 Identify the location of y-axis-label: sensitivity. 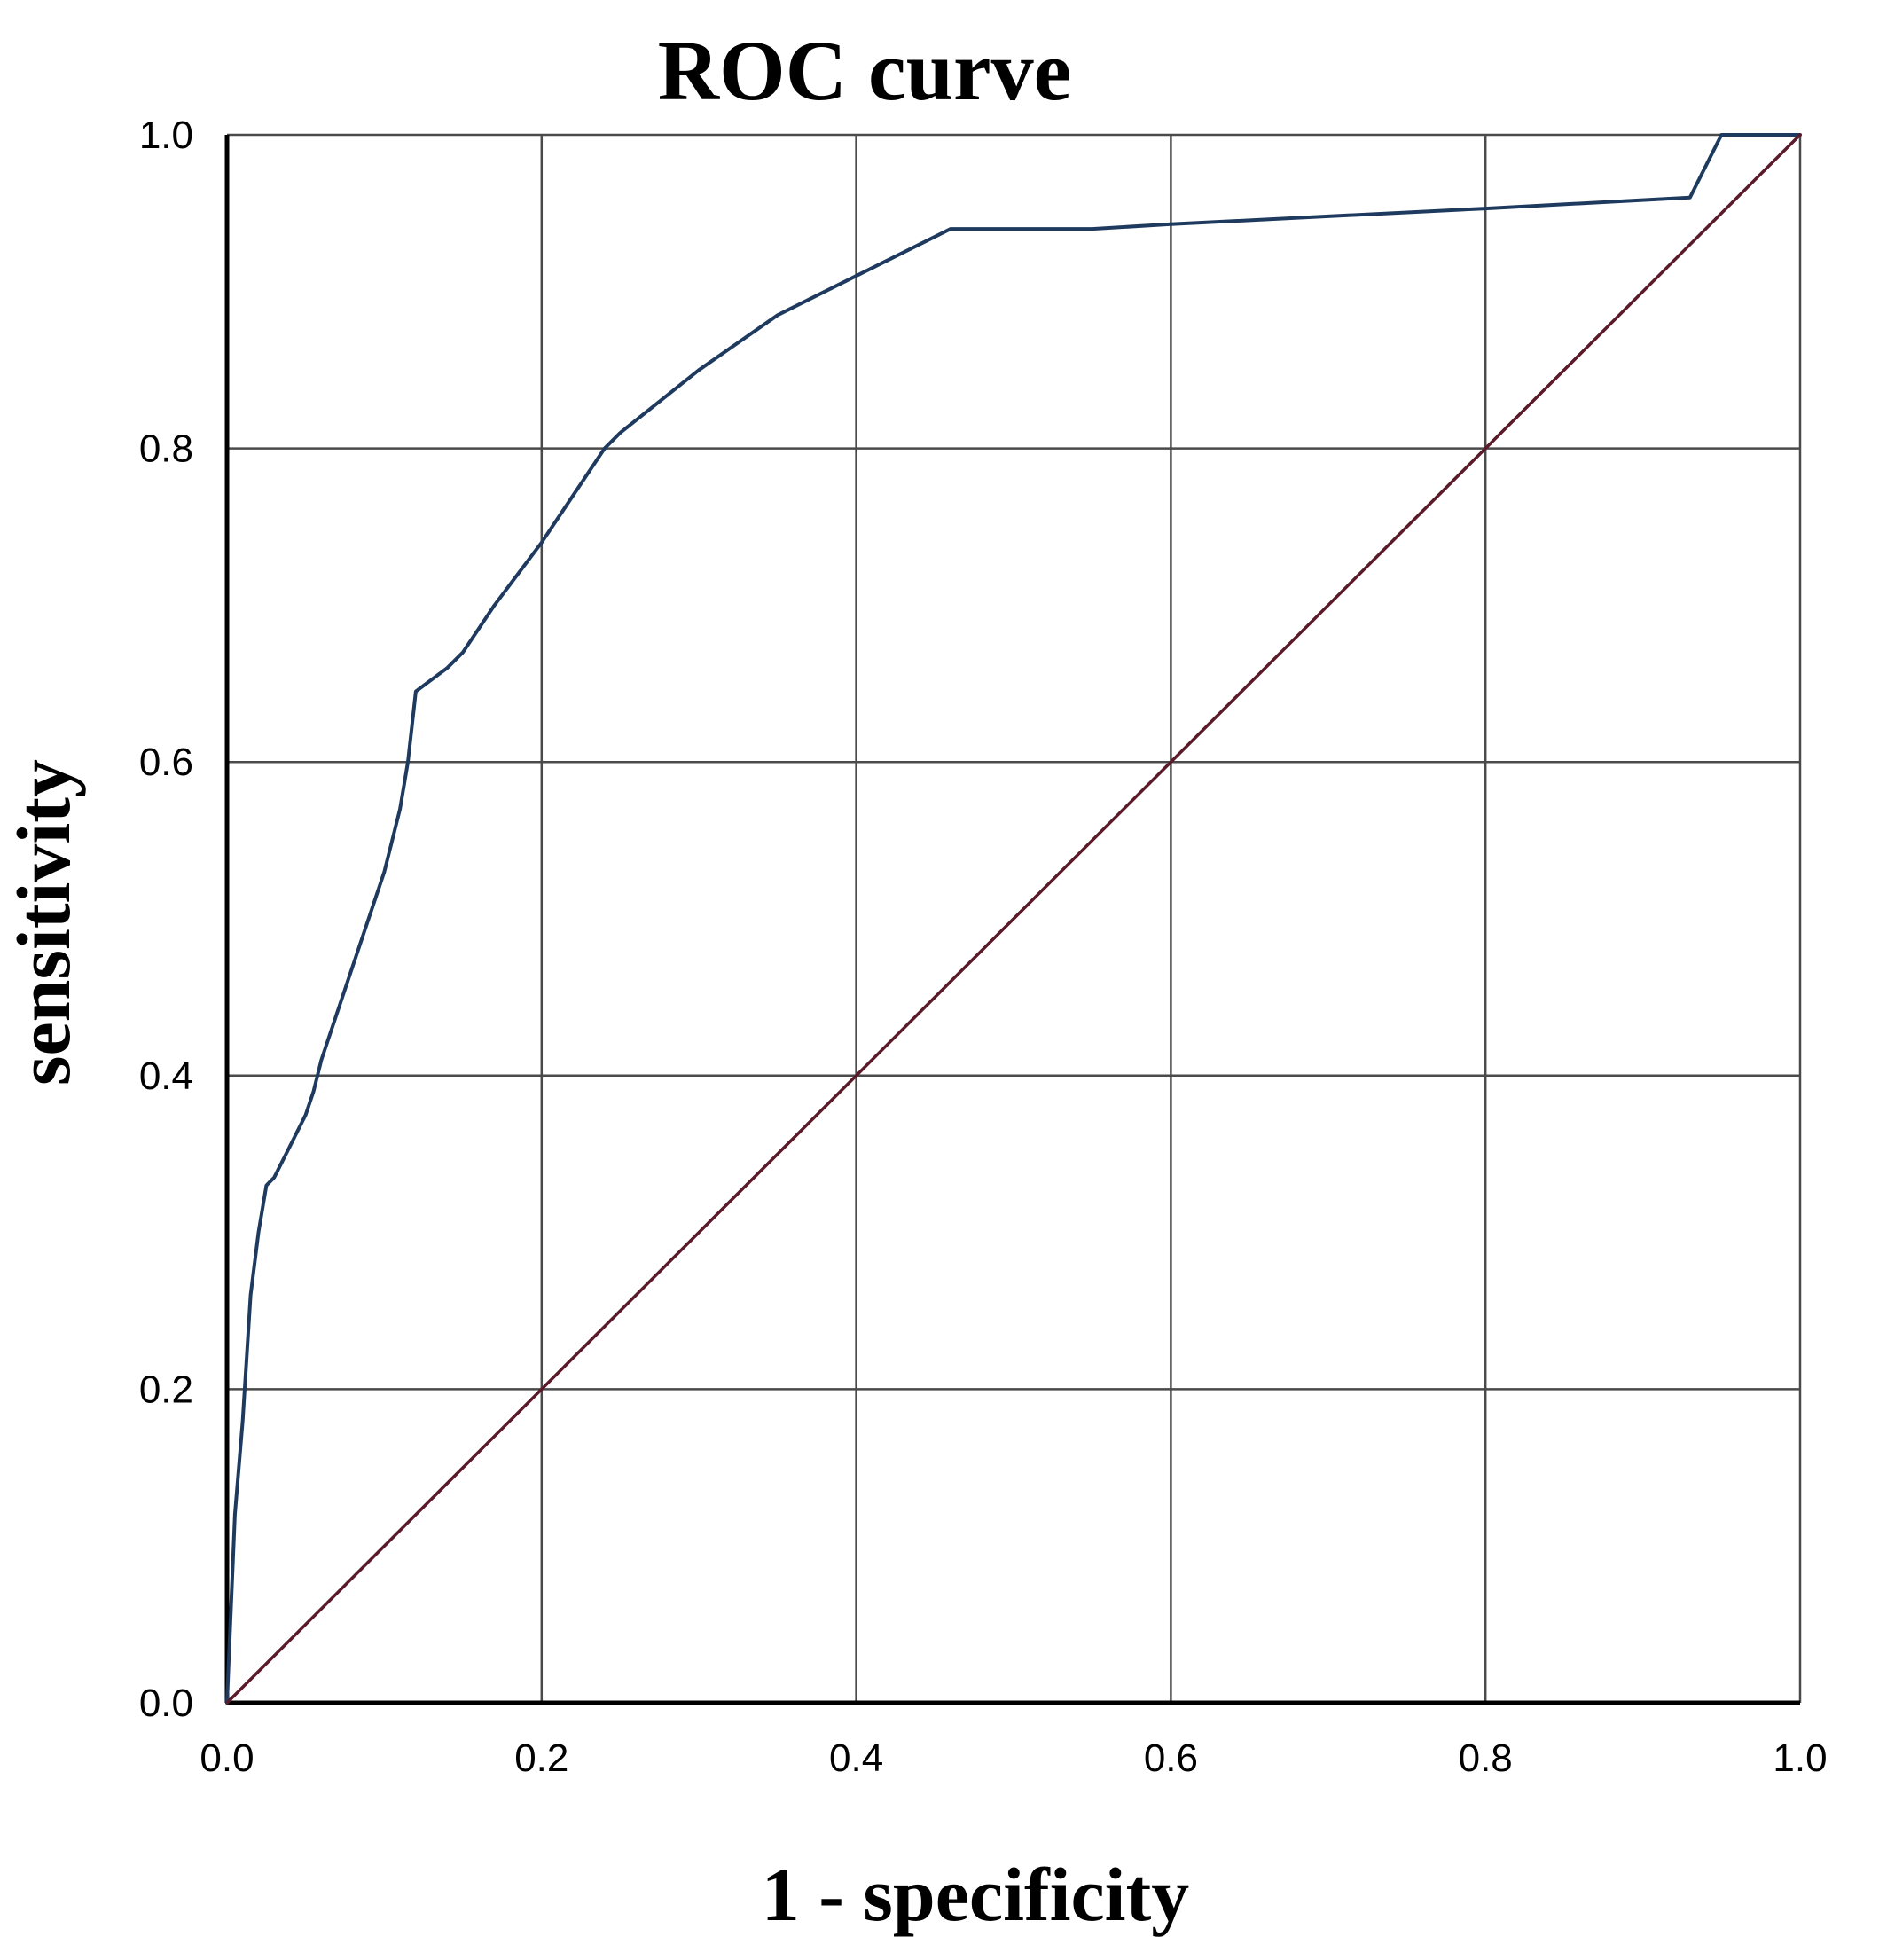
(43, 922).